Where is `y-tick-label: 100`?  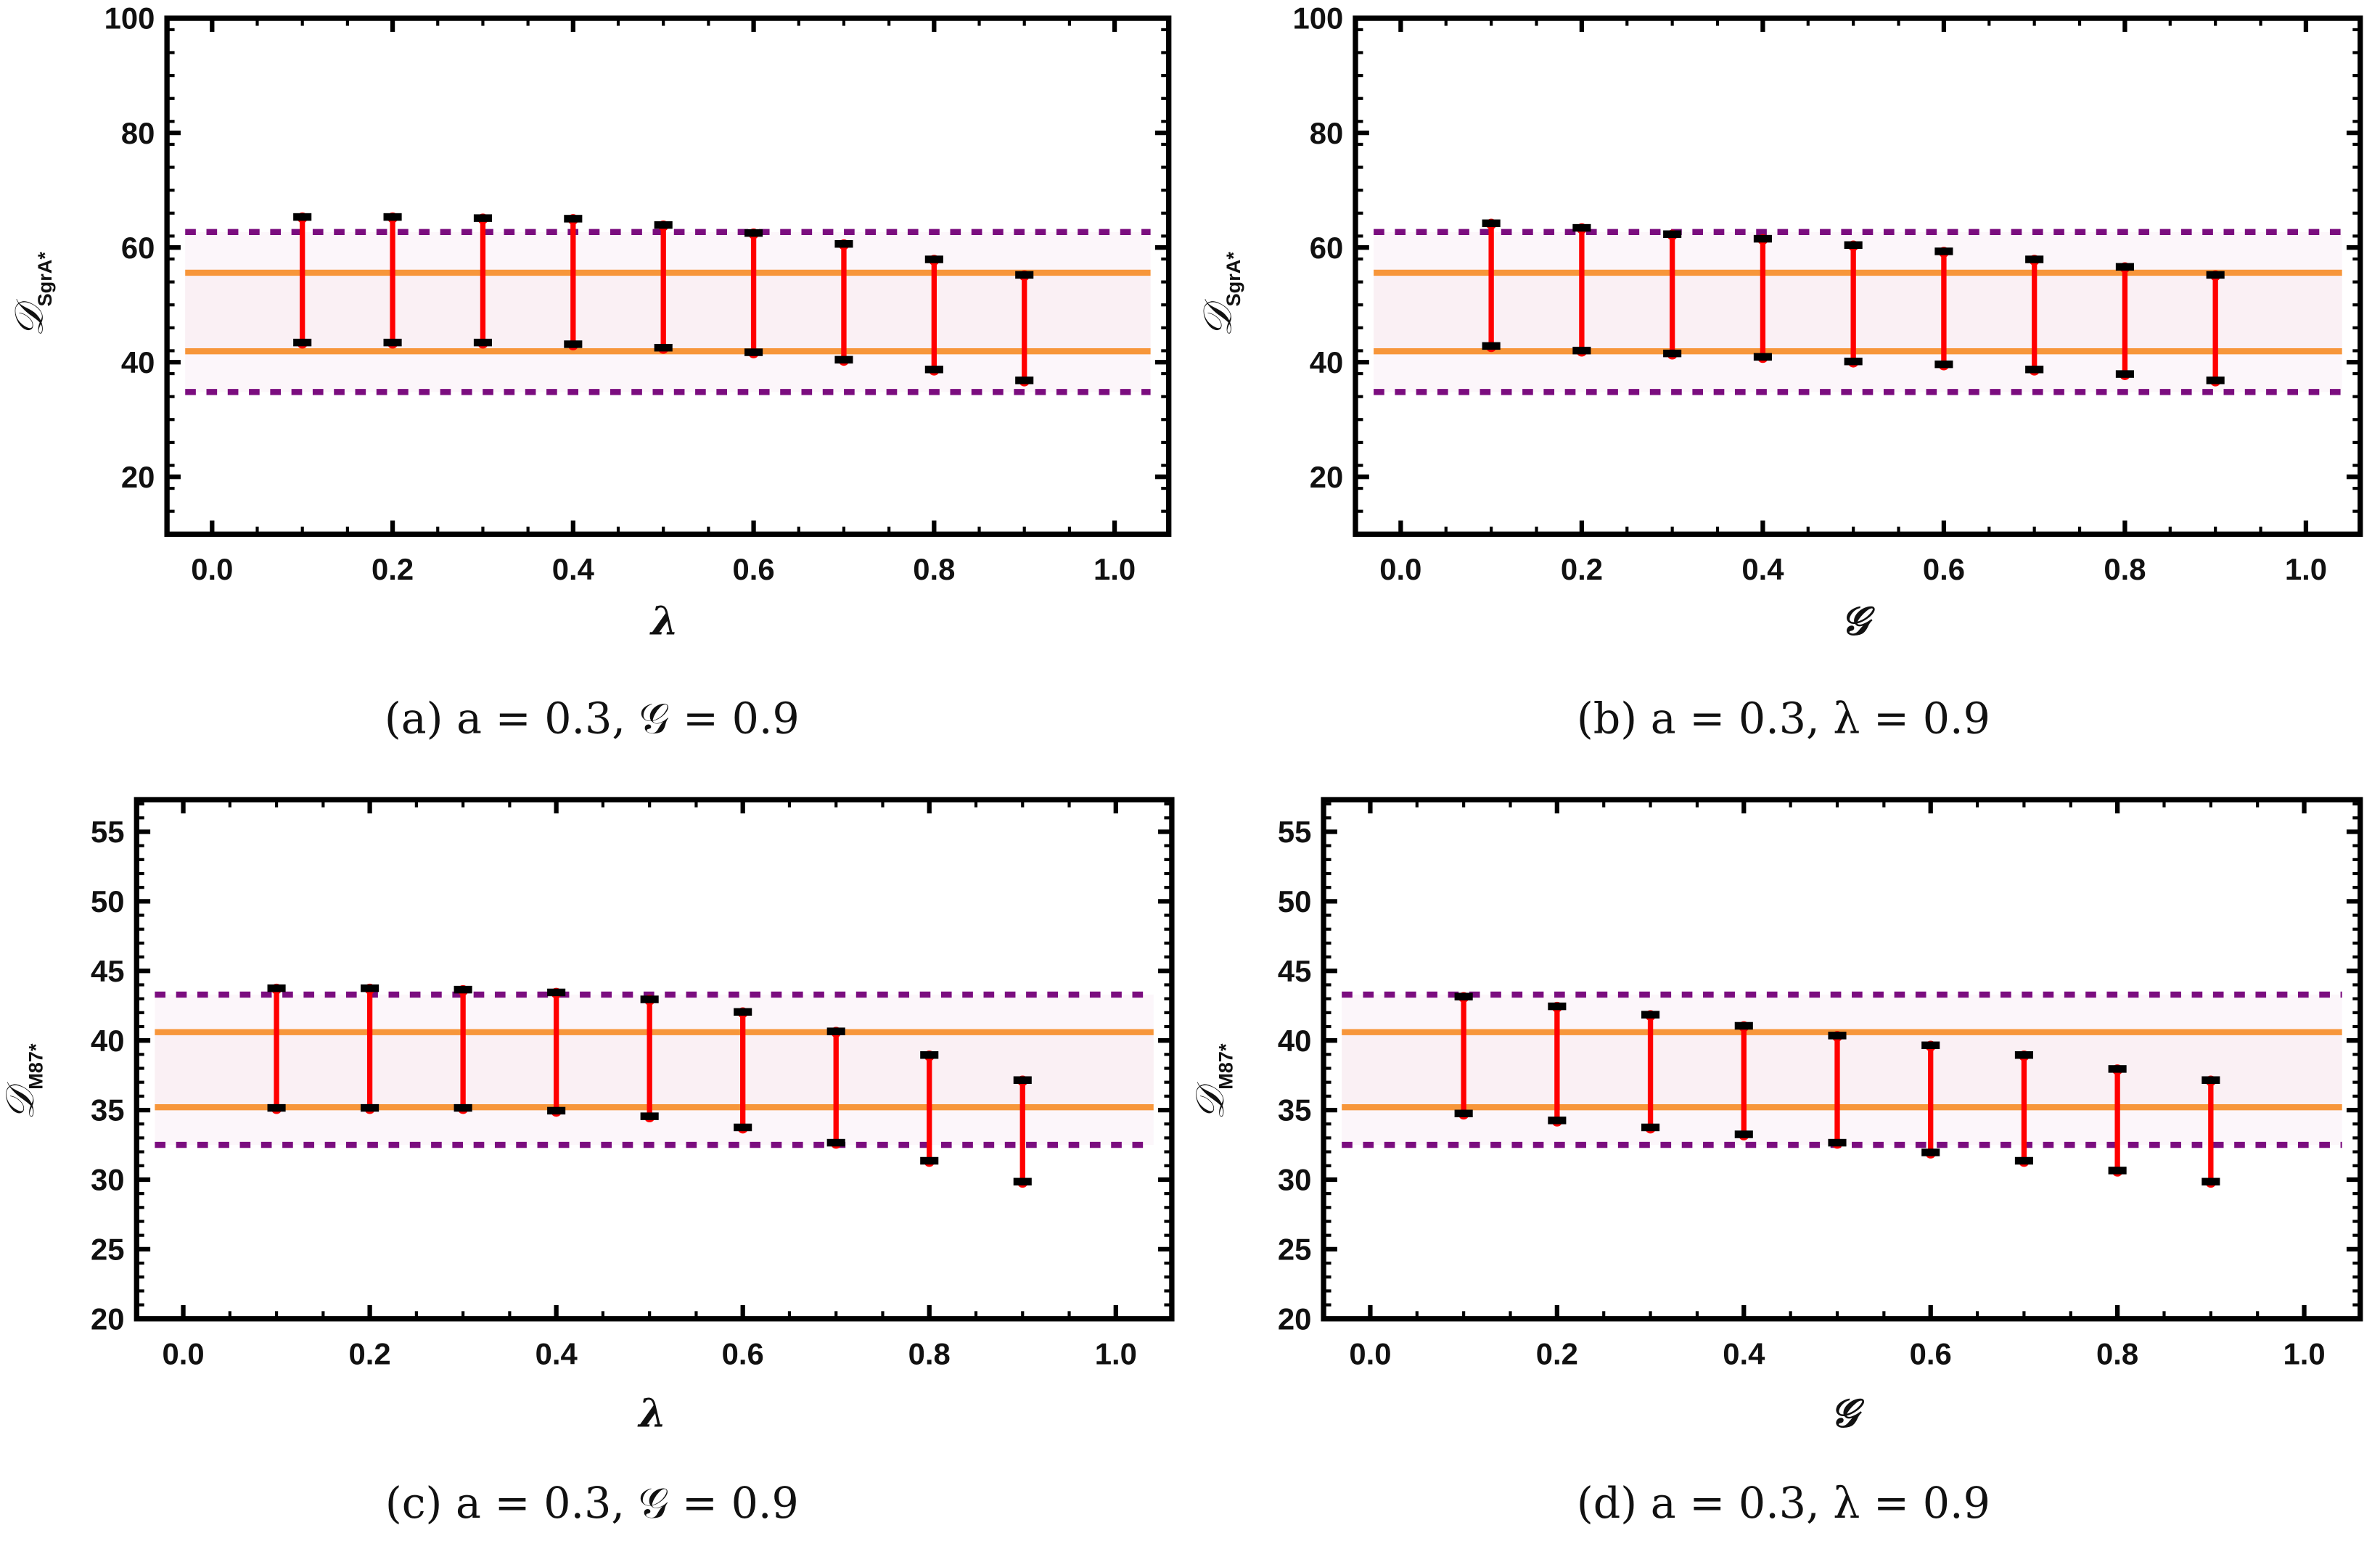 y-tick-label: 100 is located at coordinates (129, 18).